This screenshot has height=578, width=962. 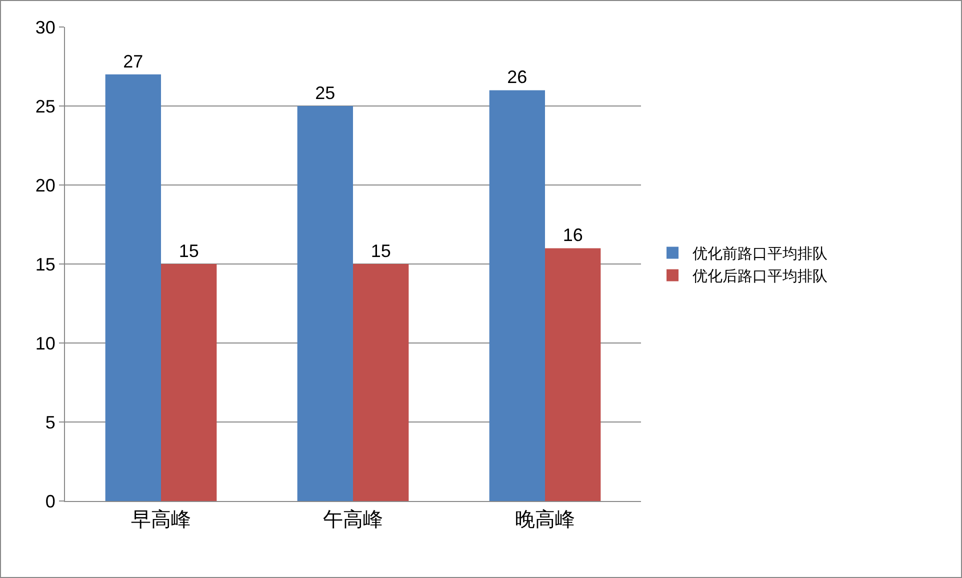 I want to click on x-tick-label: 早高峰, so click(x=161, y=519).